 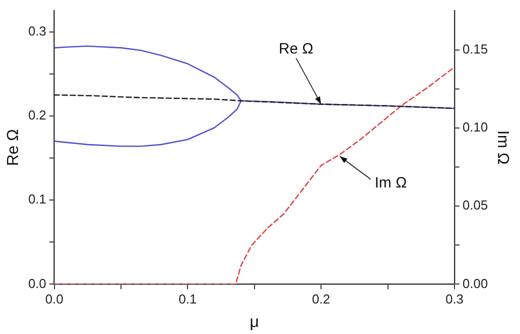 I want to click on y-tick-label: 0.3, so click(x=37, y=30).